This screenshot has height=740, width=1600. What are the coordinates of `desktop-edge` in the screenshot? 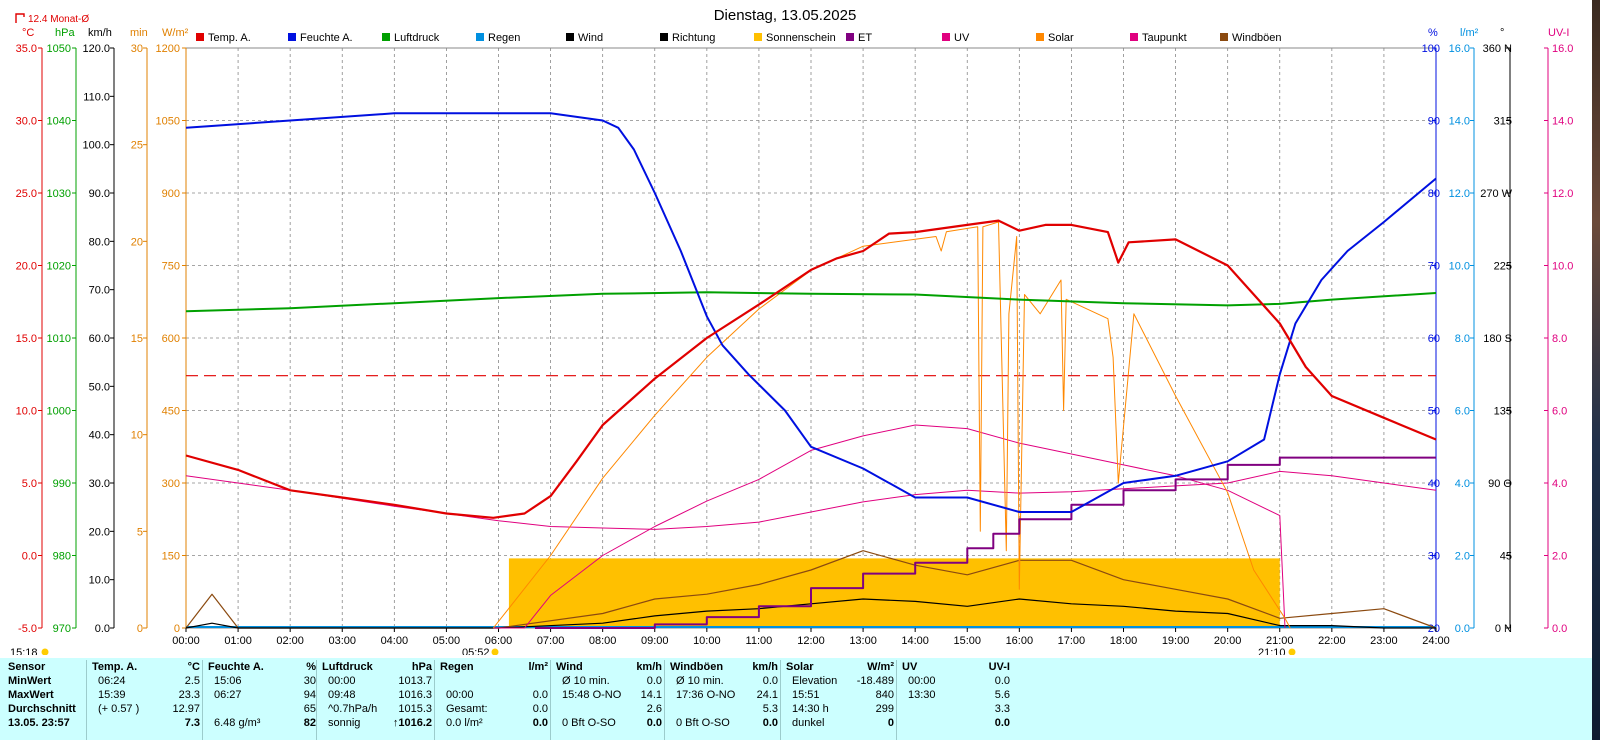 It's located at (1596, 370).